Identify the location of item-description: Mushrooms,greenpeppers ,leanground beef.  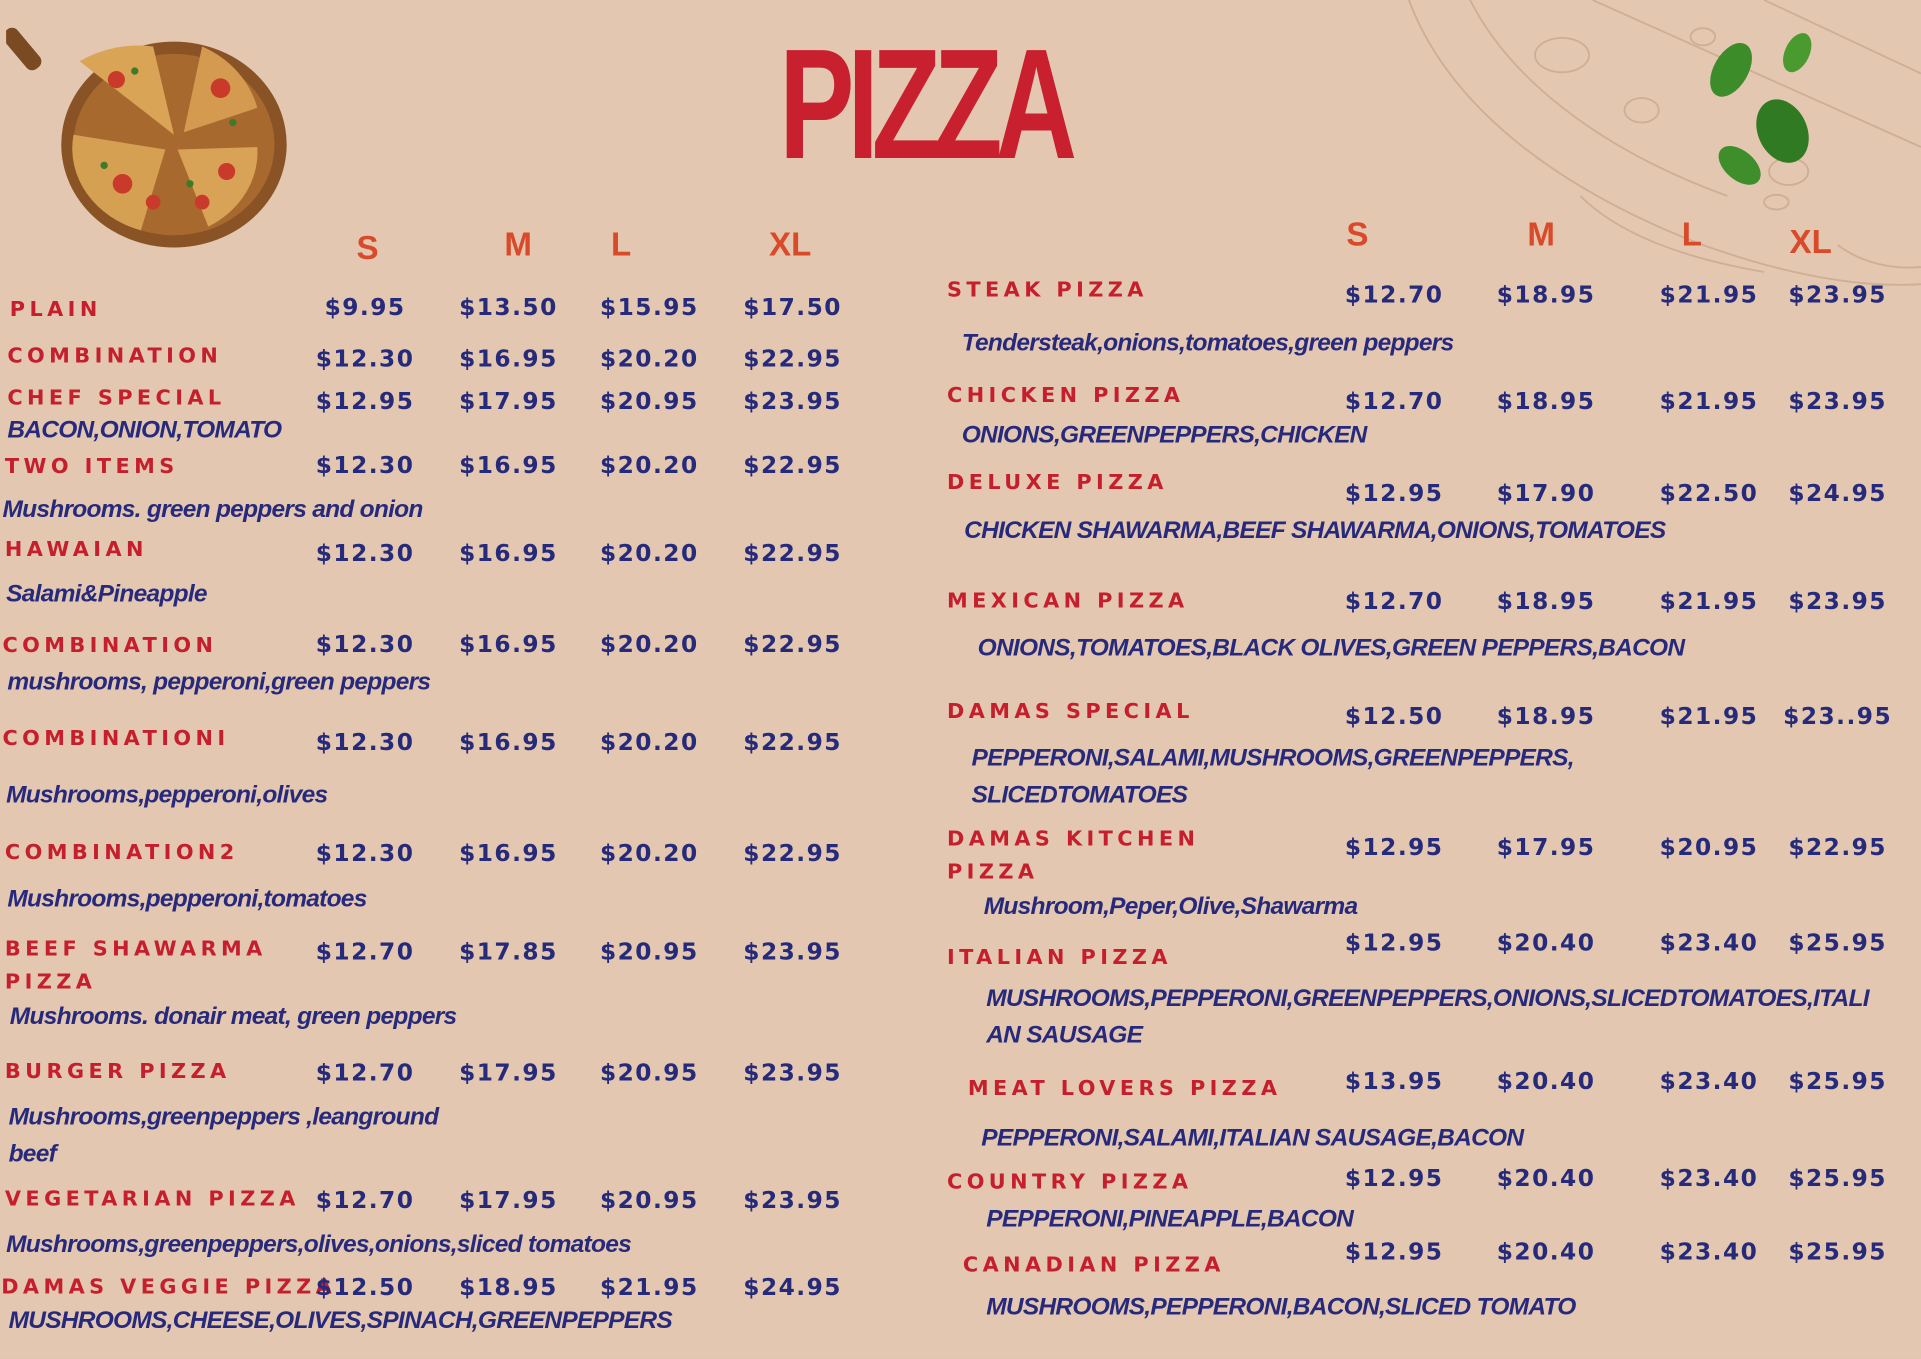
(224, 1136).